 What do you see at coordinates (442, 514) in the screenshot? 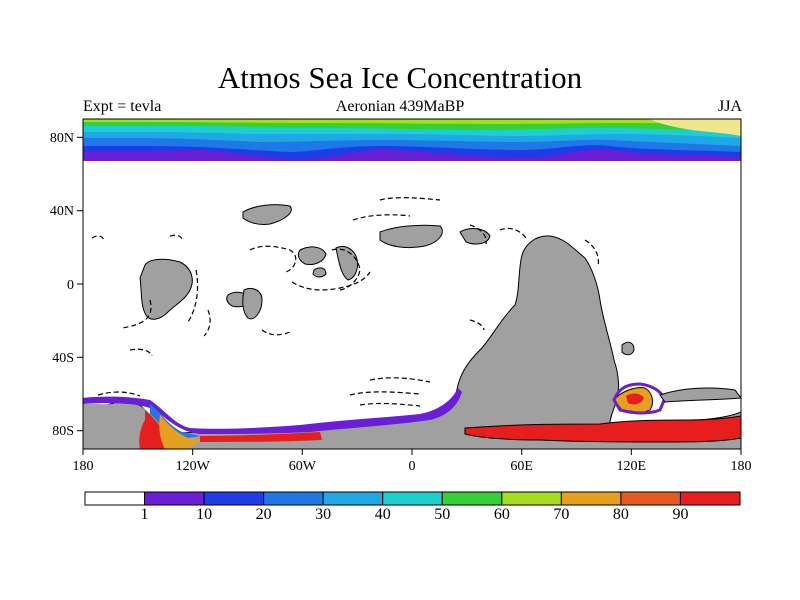
I see `colorbar-label: 50` at bounding box center [442, 514].